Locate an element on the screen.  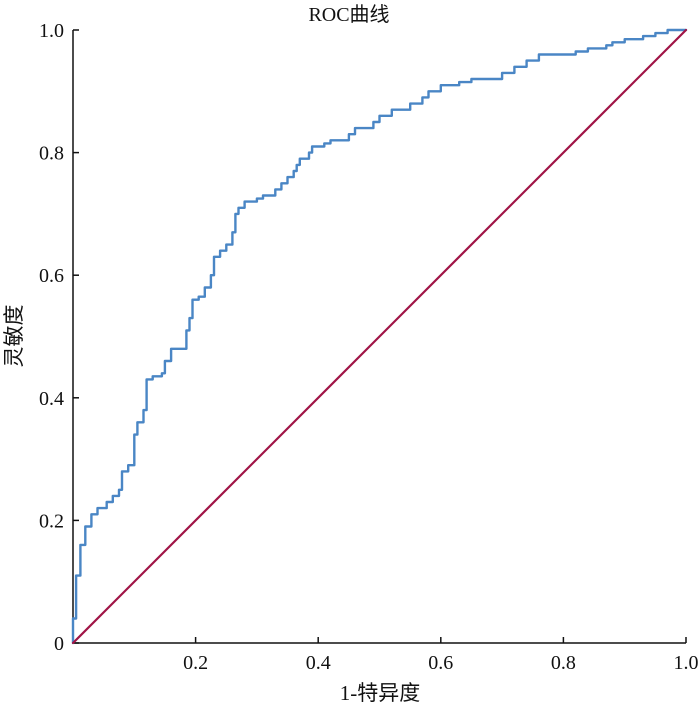
y-axis-title: 灵敏度 is located at coordinates (14, 336).